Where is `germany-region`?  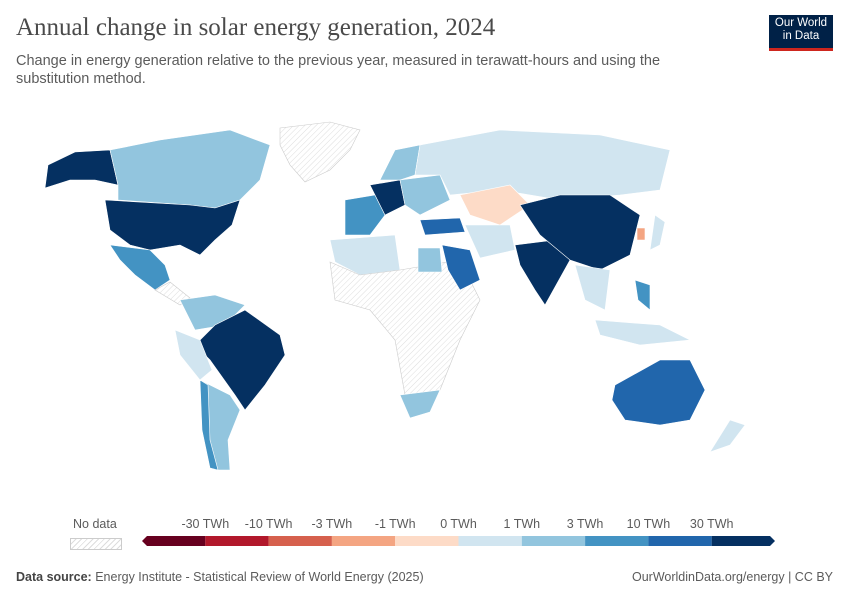 germany-region is located at coordinates (387, 197).